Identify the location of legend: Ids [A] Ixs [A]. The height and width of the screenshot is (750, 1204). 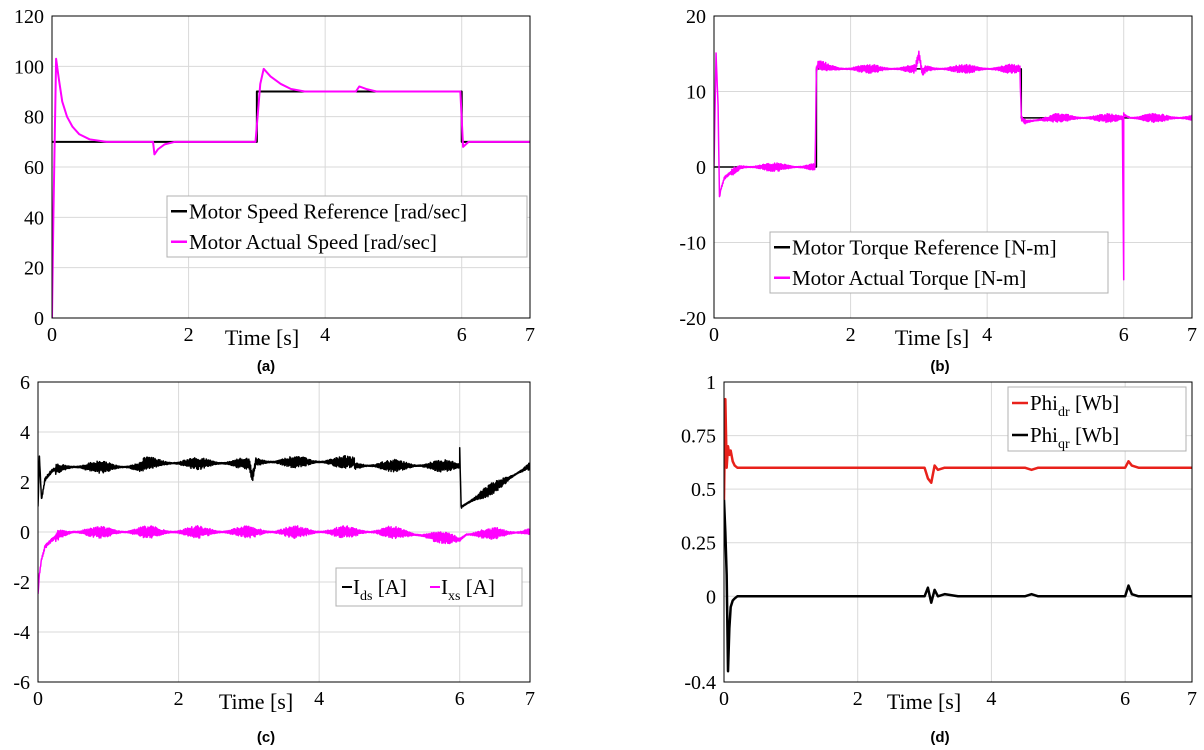
(429, 587).